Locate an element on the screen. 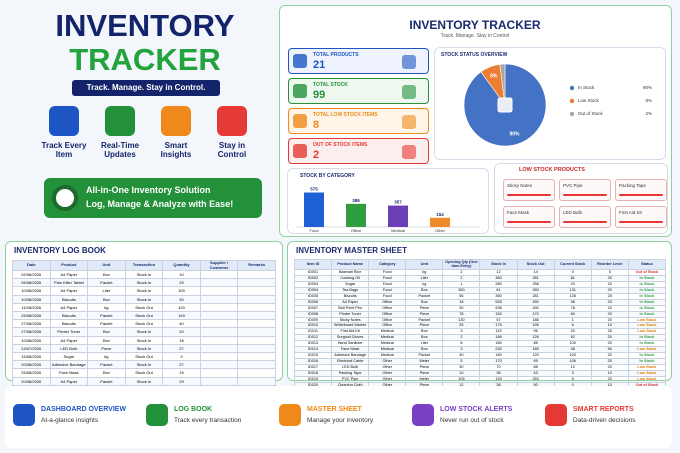  column-header: Stock Out is located at coordinates (535, 264).